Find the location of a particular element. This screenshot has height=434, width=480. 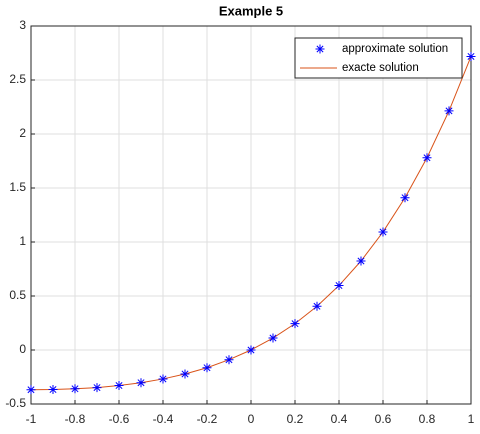

x-tick-label: 0.2 is located at coordinates (295, 419).